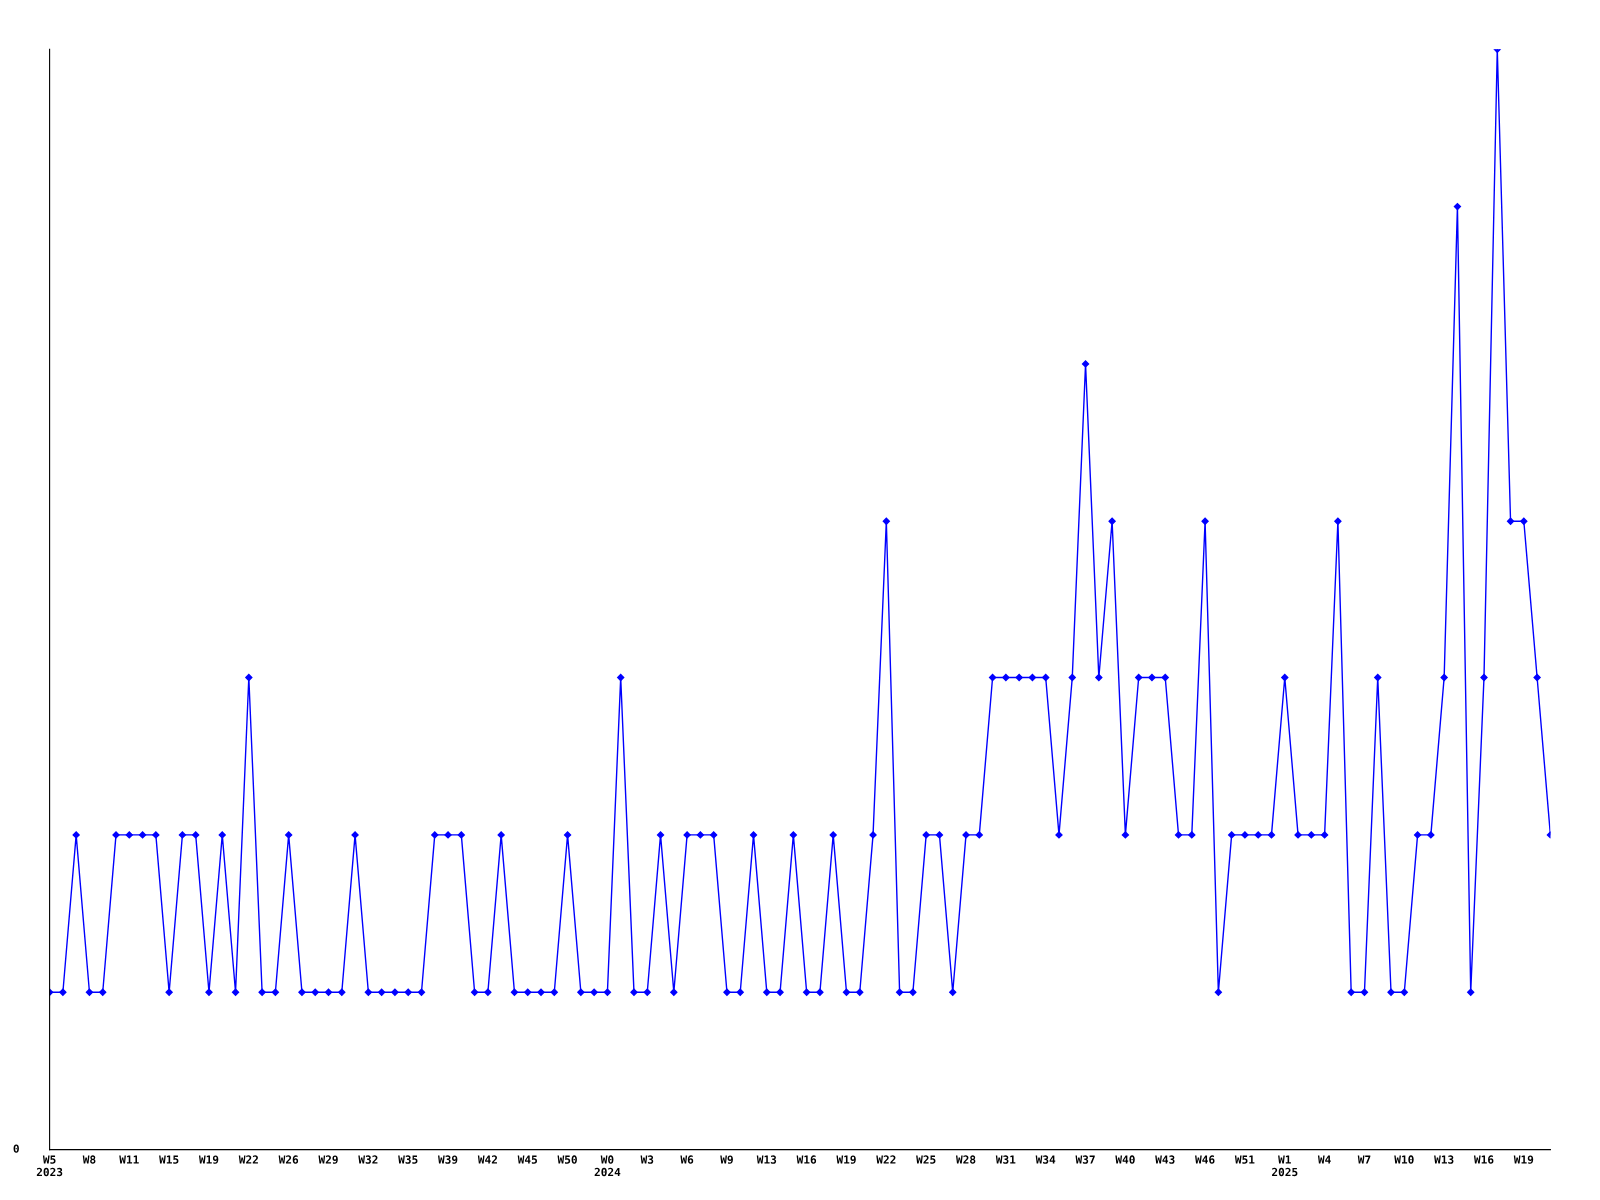 The height and width of the screenshot is (1200, 1600). What do you see at coordinates (607, 1166) in the screenshot?
I see `x-tick-label: W0 2024` at bounding box center [607, 1166].